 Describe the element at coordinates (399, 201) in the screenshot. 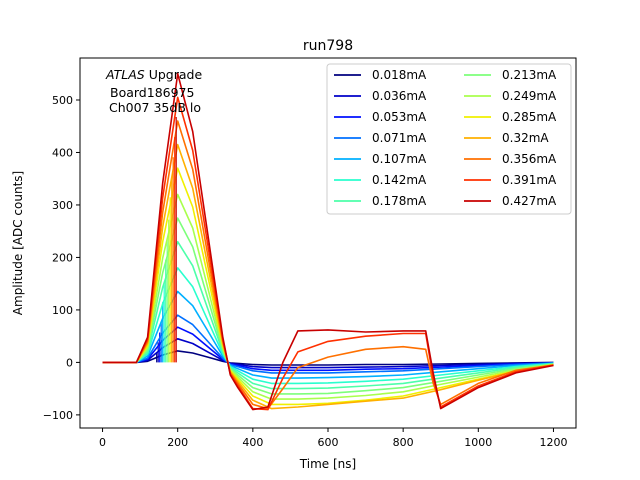

I see `legend-label: 0.178mA` at that location.